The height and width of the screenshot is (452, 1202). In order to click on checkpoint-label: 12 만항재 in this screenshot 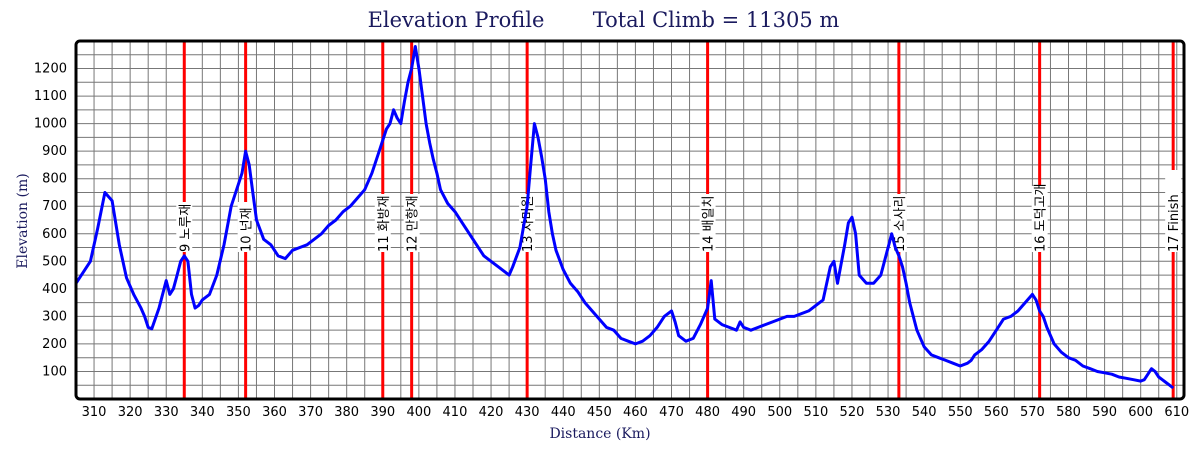, I will do `click(413, 223)`.